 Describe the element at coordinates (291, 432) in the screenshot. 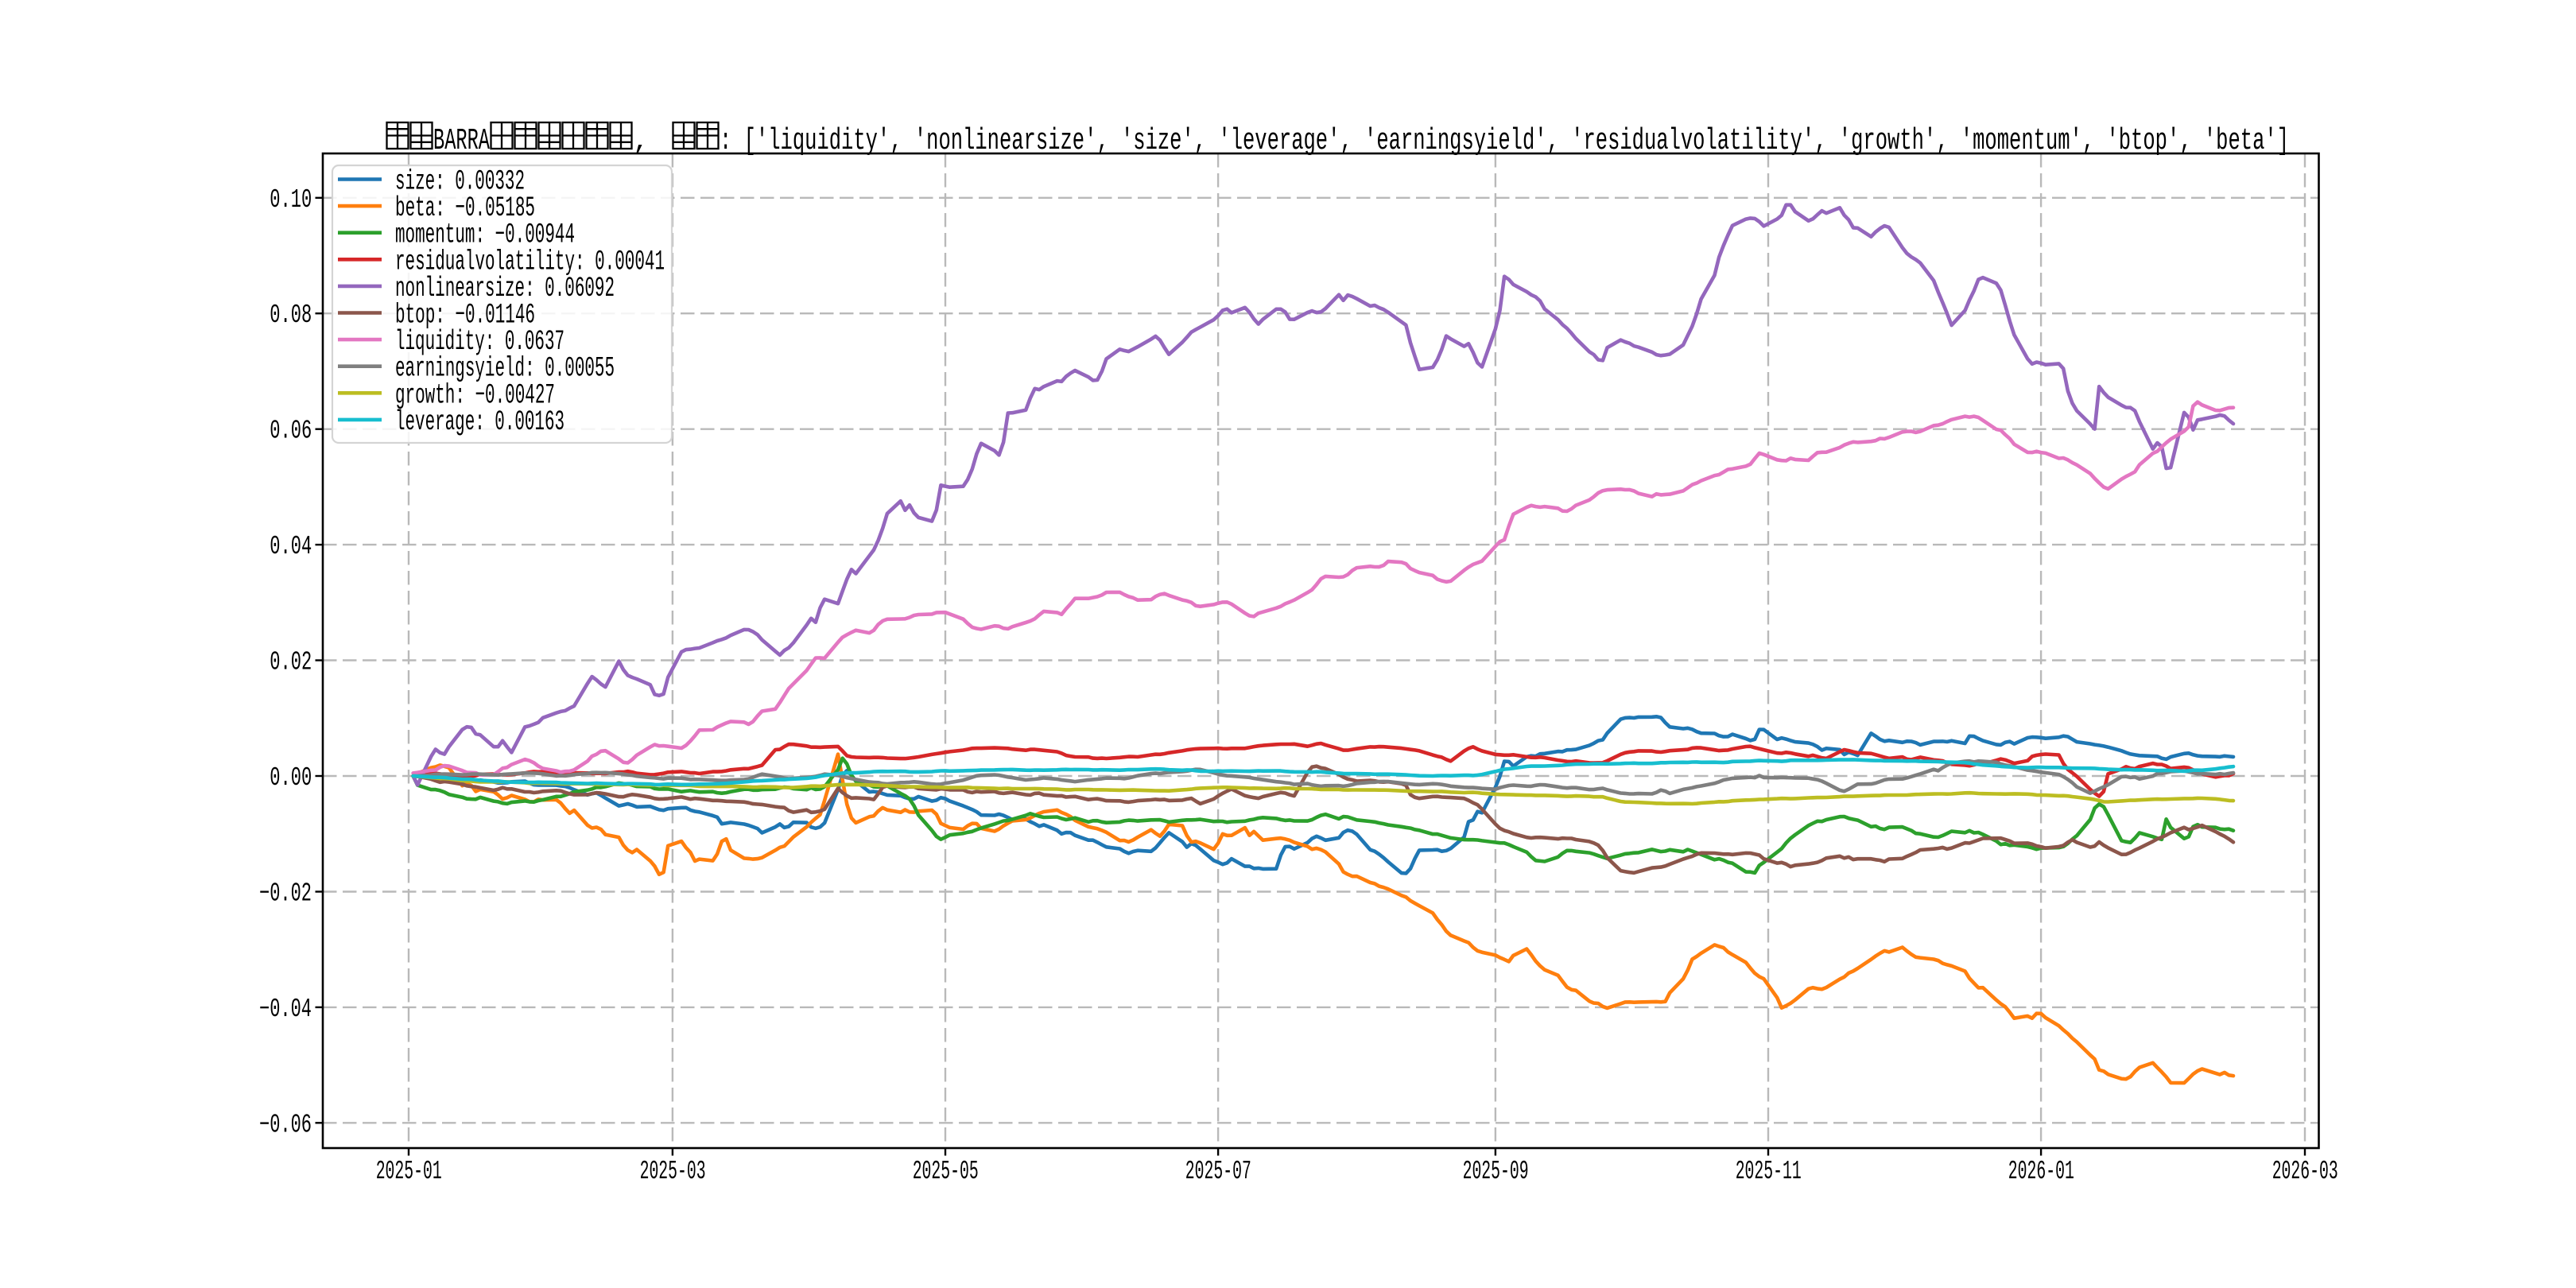

I see `svg-text: 0.06` at that location.